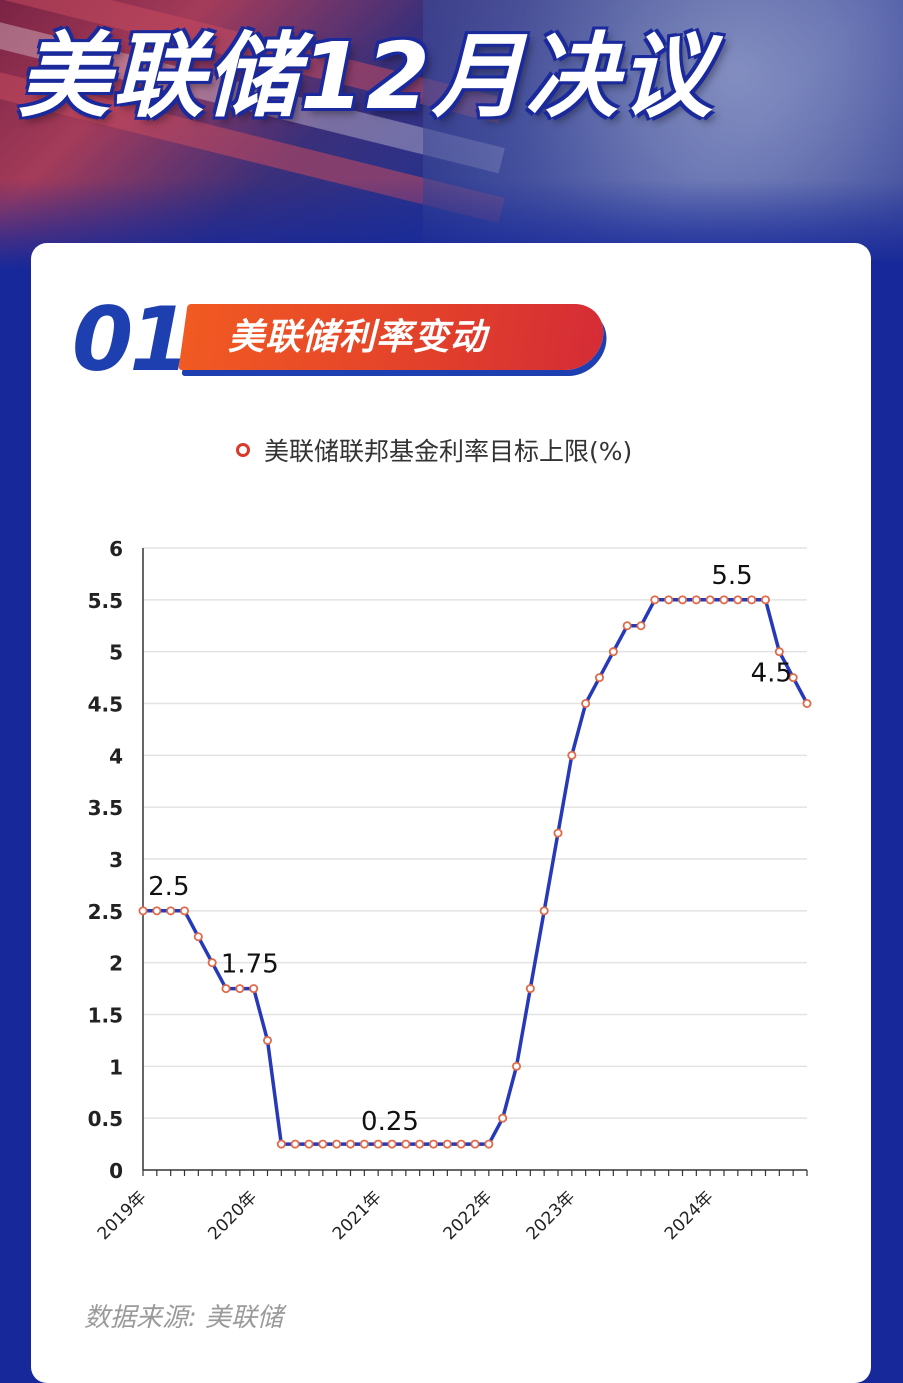  I want to click on data-source: 数据来源: 美联储, so click(184, 1318).